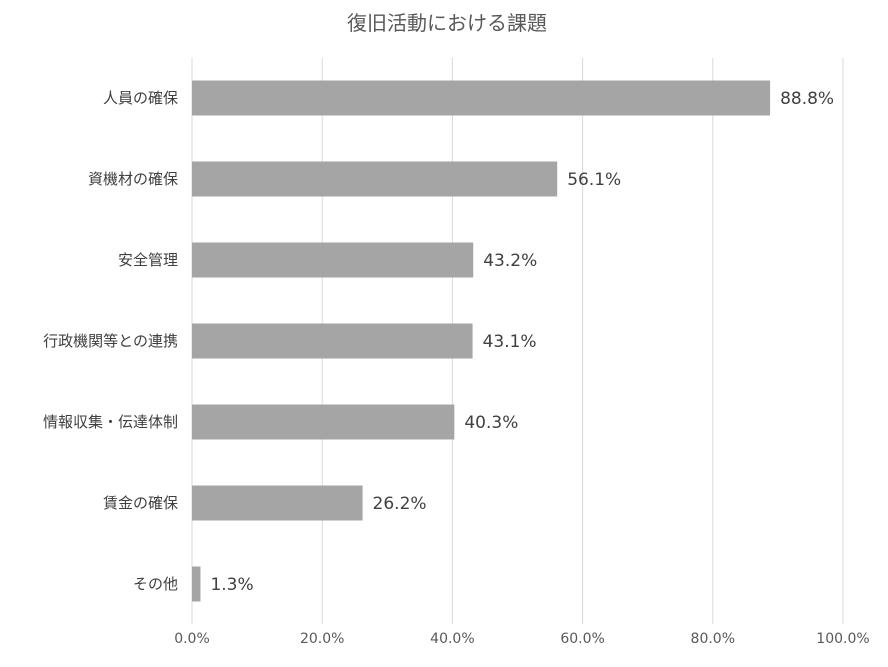 Image resolution: width=888 pixels, height=667 pixels. What do you see at coordinates (140, 503) in the screenshot?
I see `category-label: 賃金の確保` at bounding box center [140, 503].